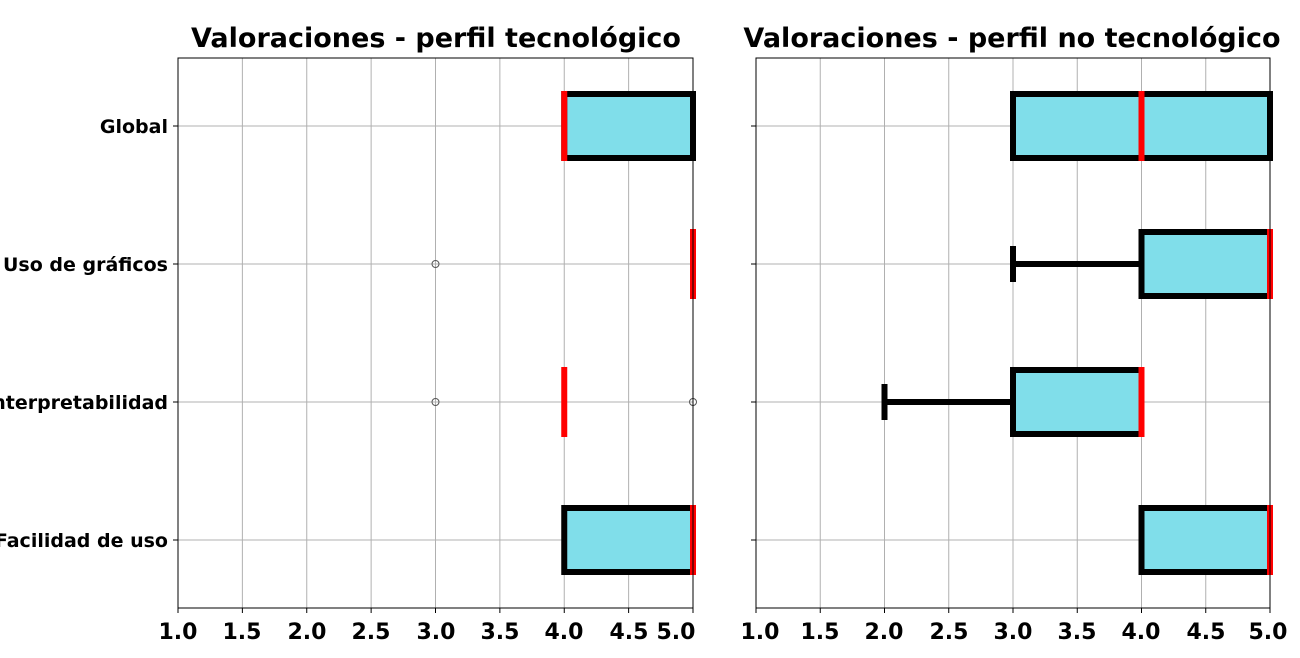 This screenshot has width=1300, height=658. Describe the element at coordinates (84, 541) in the screenshot. I see `category-label-facilidad-de-uso: Facilidad de uso` at that location.